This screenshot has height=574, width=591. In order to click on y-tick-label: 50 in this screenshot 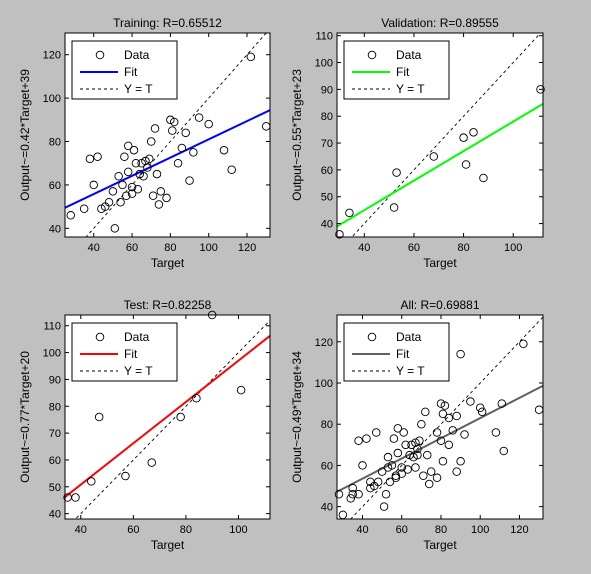, I will do `click(55, 488)`.